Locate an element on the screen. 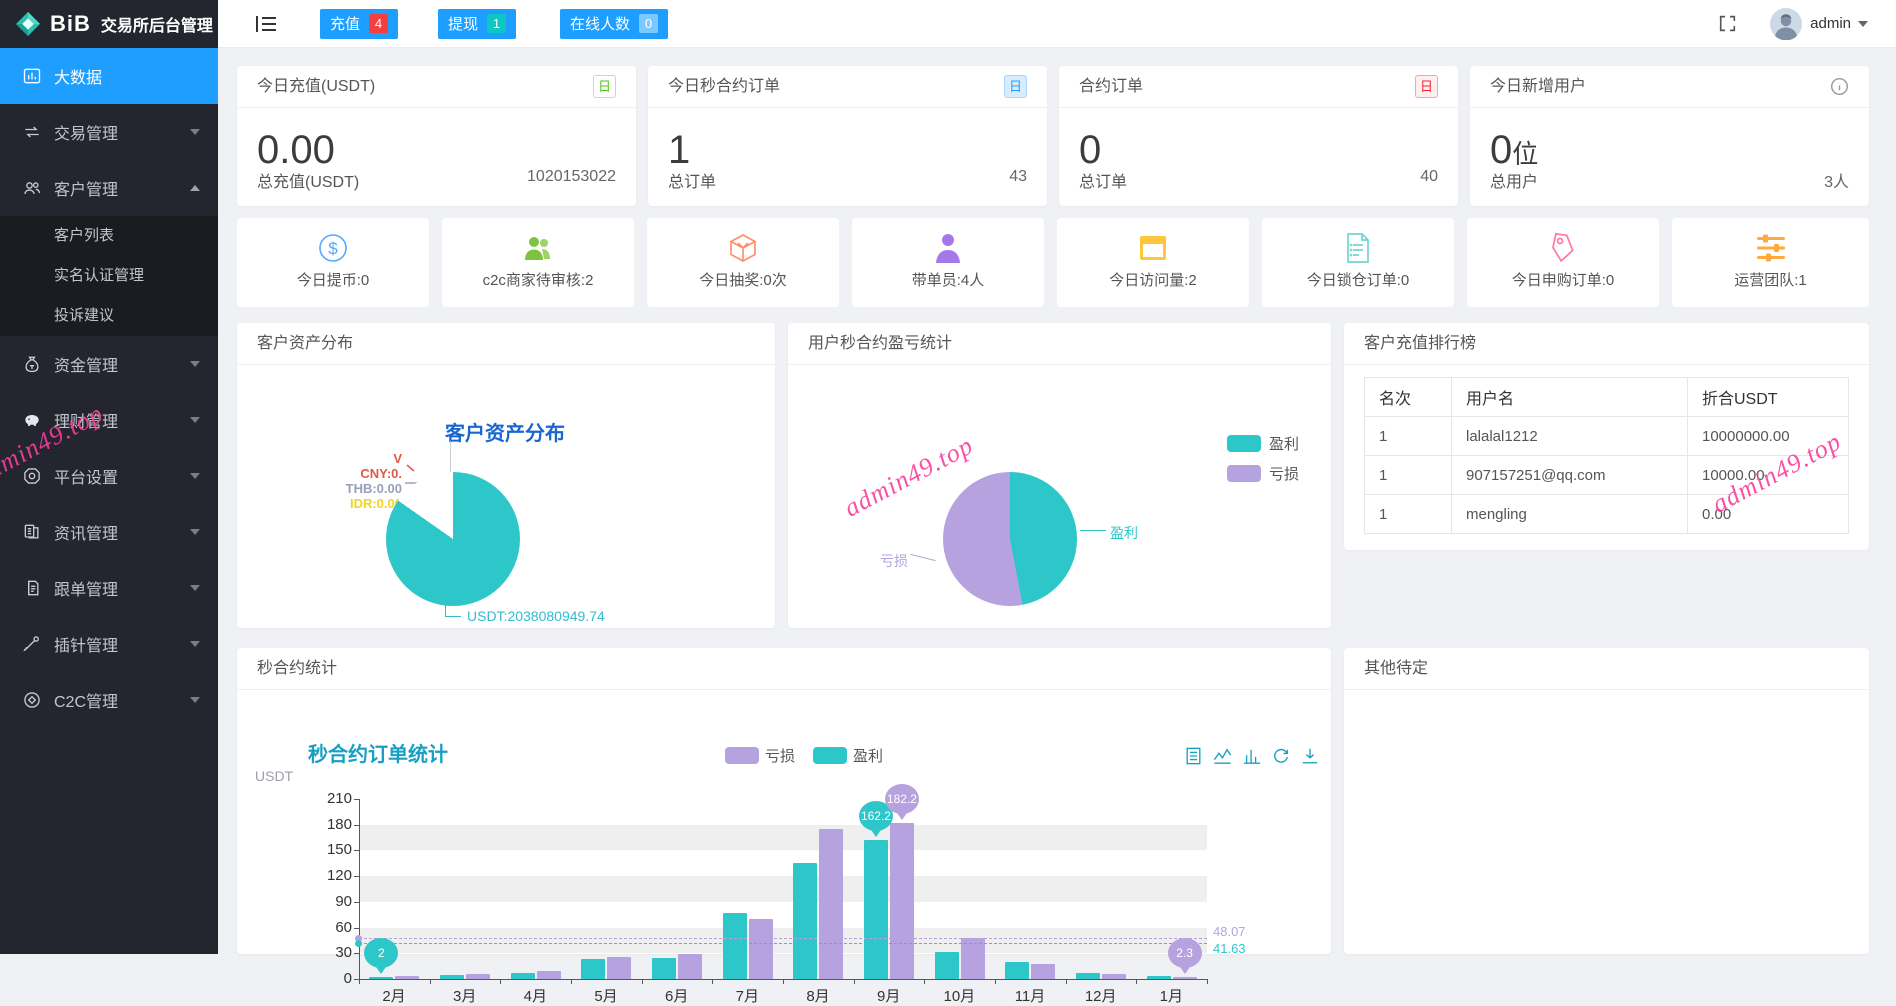  tile-label: 今日抽奖:0次 is located at coordinates (743, 280).